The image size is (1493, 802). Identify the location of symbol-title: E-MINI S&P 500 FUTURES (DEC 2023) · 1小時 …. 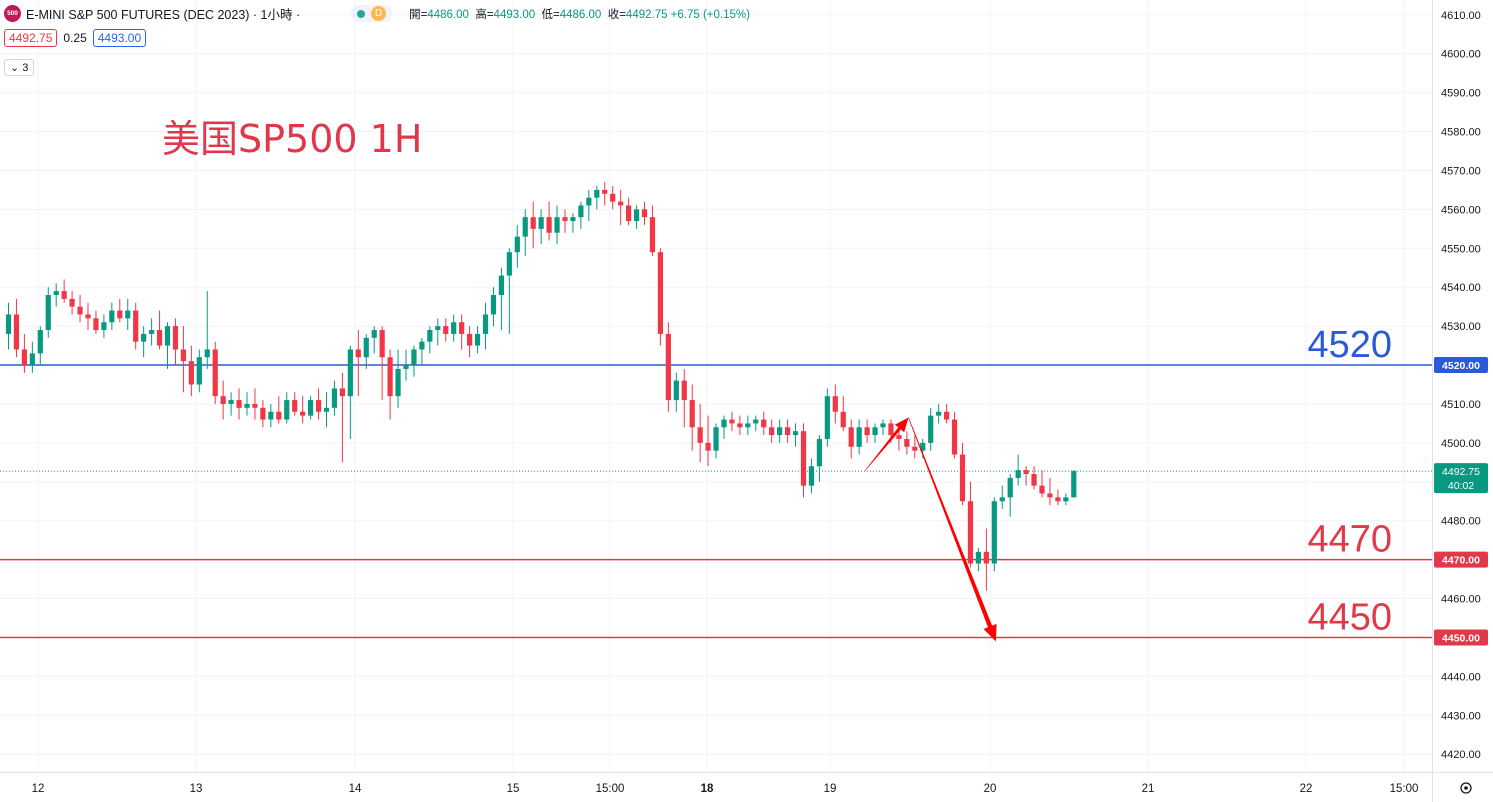
(163, 15).